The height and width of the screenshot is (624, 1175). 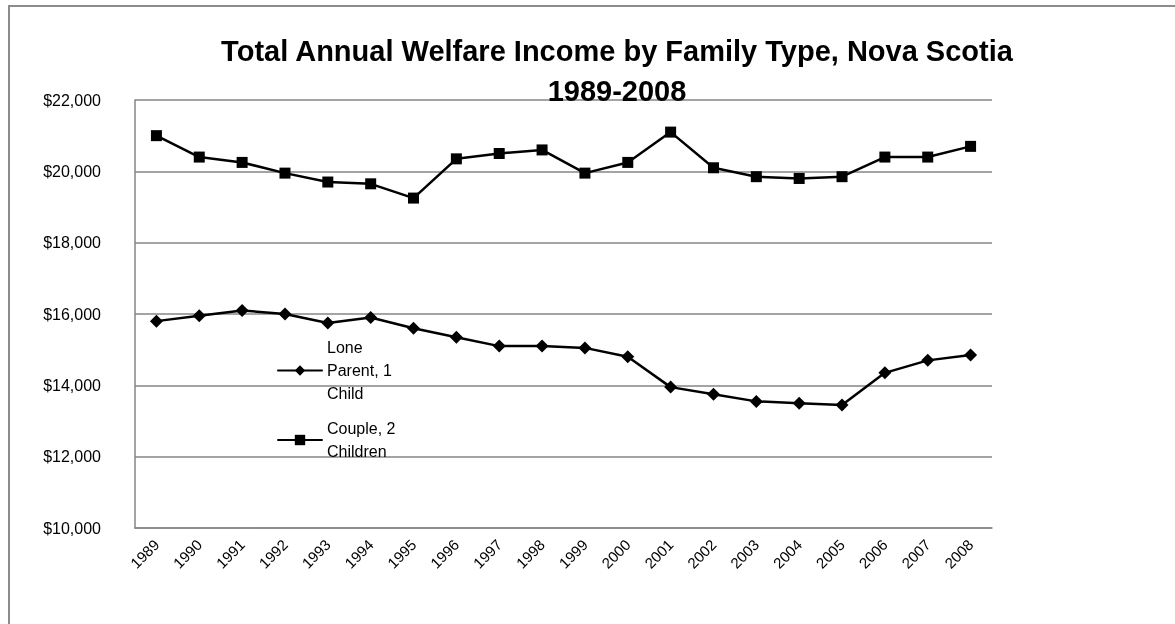 What do you see at coordinates (72, 314) in the screenshot?
I see `y-tick-label: $16,000` at bounding box center [72, 314].